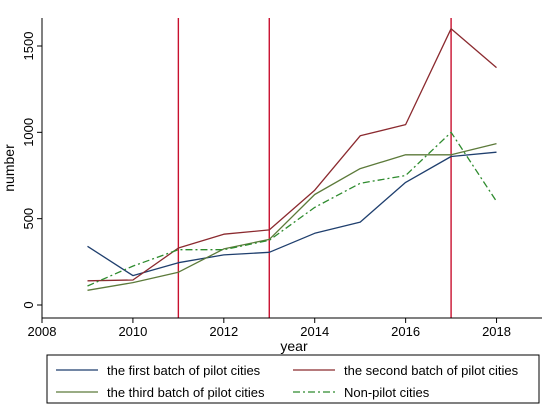  Describe the element at coordinates (184, 370) in the screenshot. I see `legend-label: the first batch of pilot cities` at that location.